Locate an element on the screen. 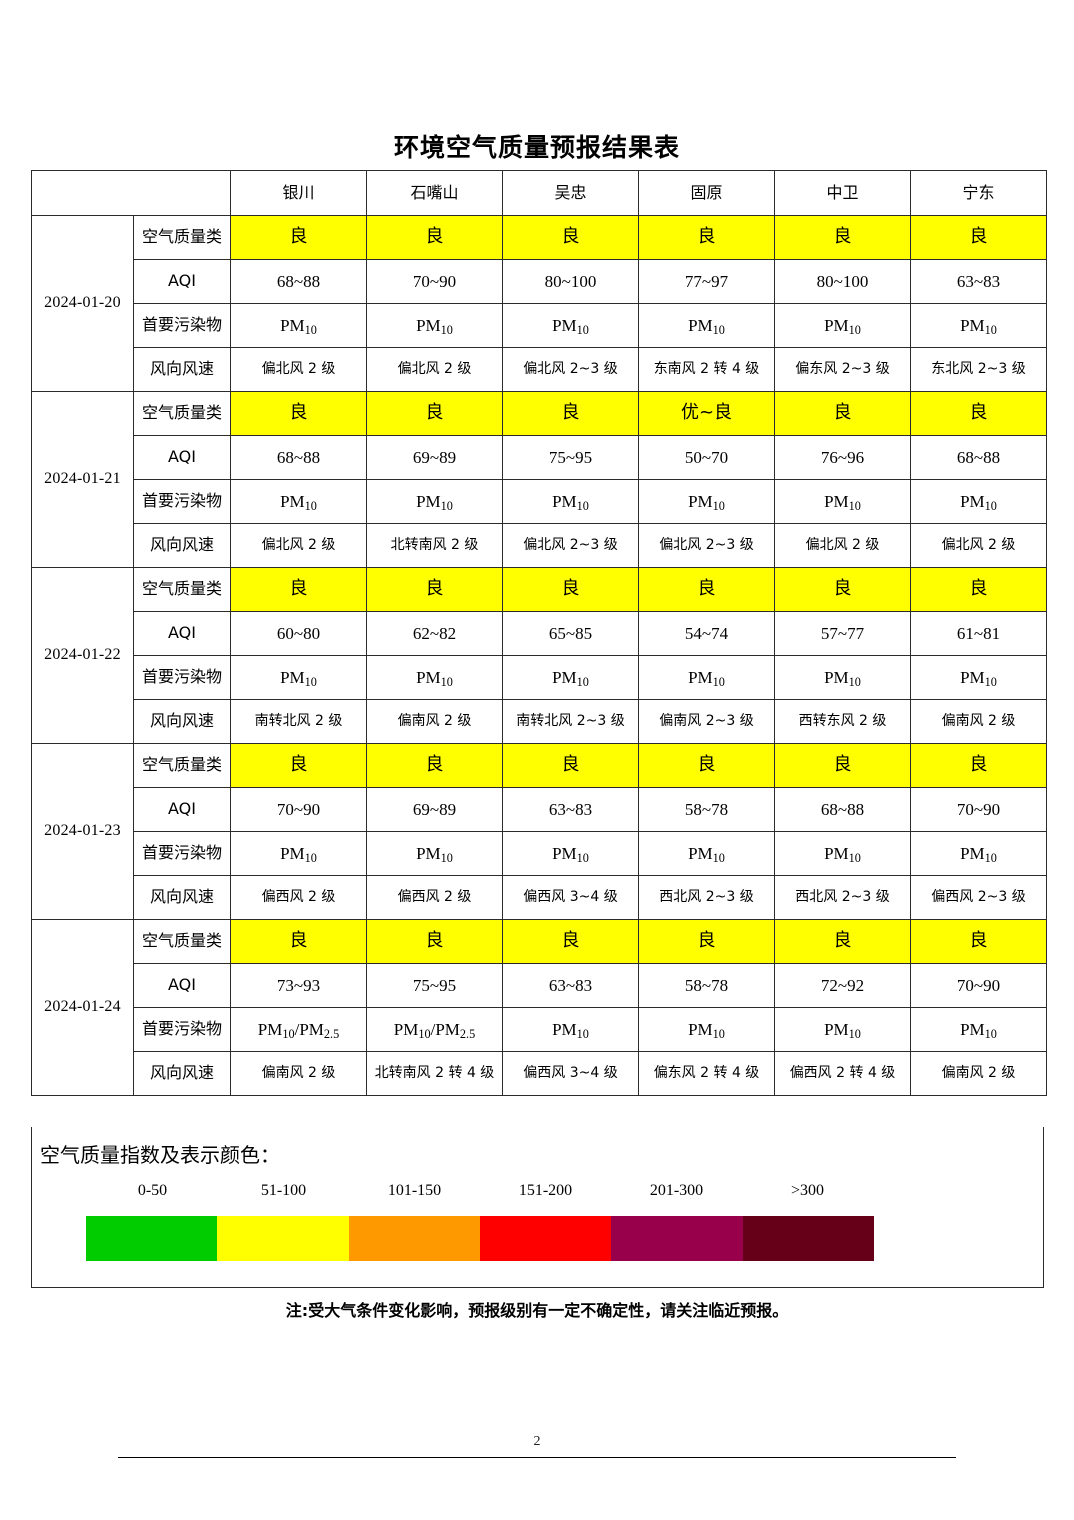  column-header-city: 石嘴山 is located at coordinates (434, 193).